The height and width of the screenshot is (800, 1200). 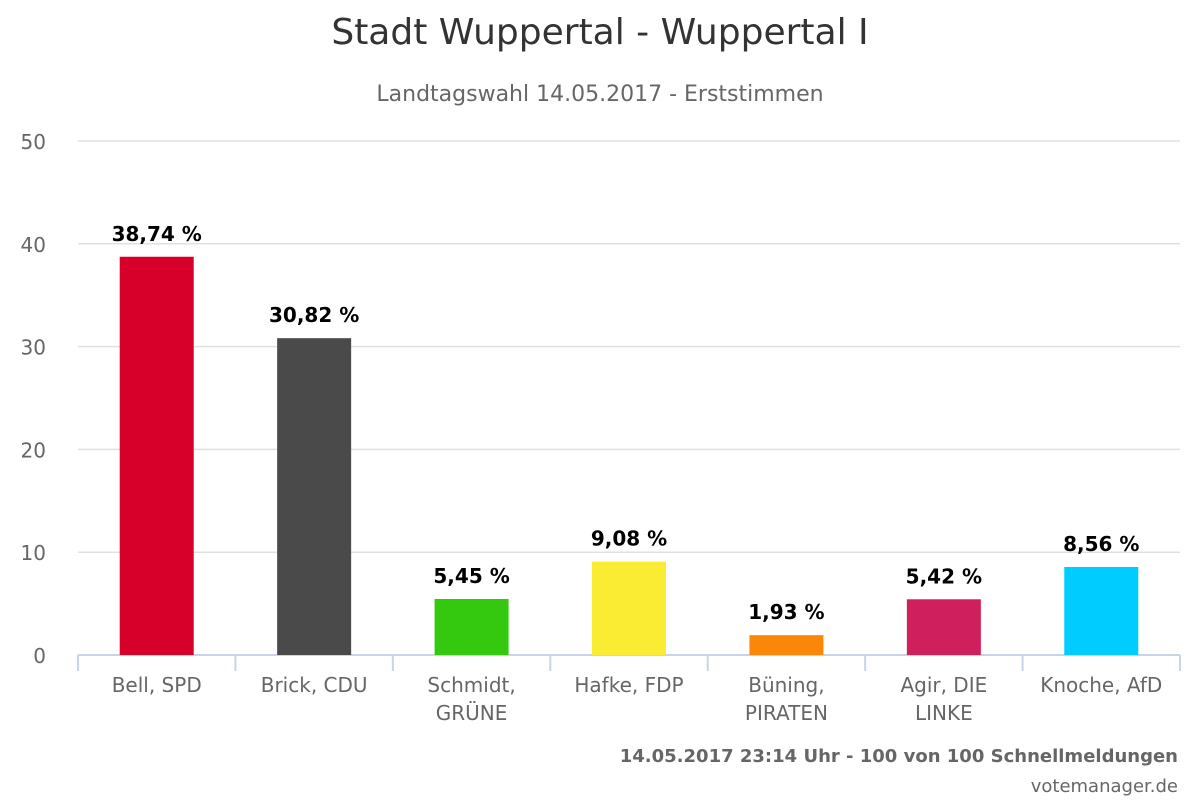 What do you see at coordinates (1101, 685) in the screenshot?
I see `x-tick-label: Knoche, AfD` at bounding box center [1101, 685].